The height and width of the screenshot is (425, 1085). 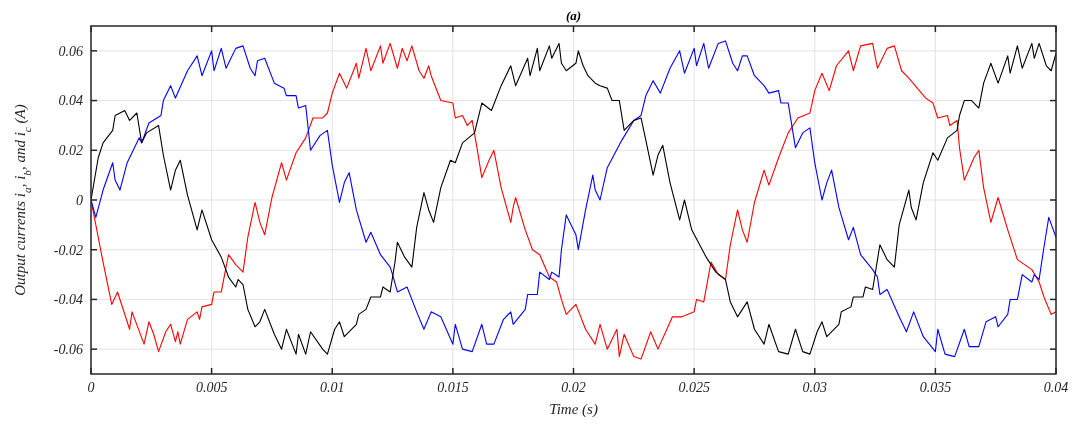 What do you see at coordinates (694, 387) in the screenshot?
I see `x-tick-label: 0.025` at bounding box center [694, 387].